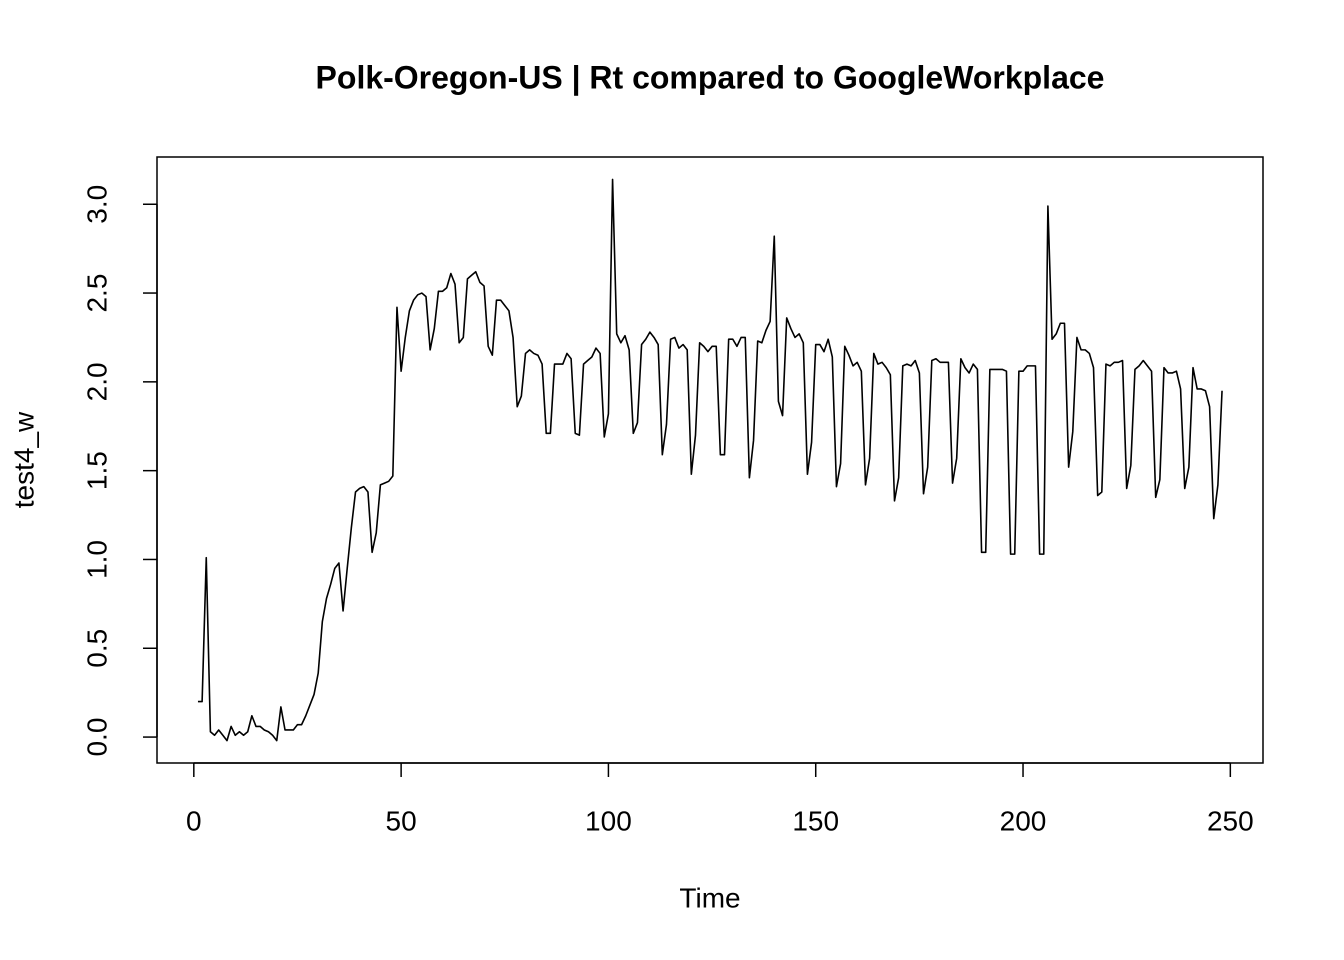 The height and width of the screenshot is (960, 1344). I want to click on y-tick-label: 1.0, so click(96, 559).